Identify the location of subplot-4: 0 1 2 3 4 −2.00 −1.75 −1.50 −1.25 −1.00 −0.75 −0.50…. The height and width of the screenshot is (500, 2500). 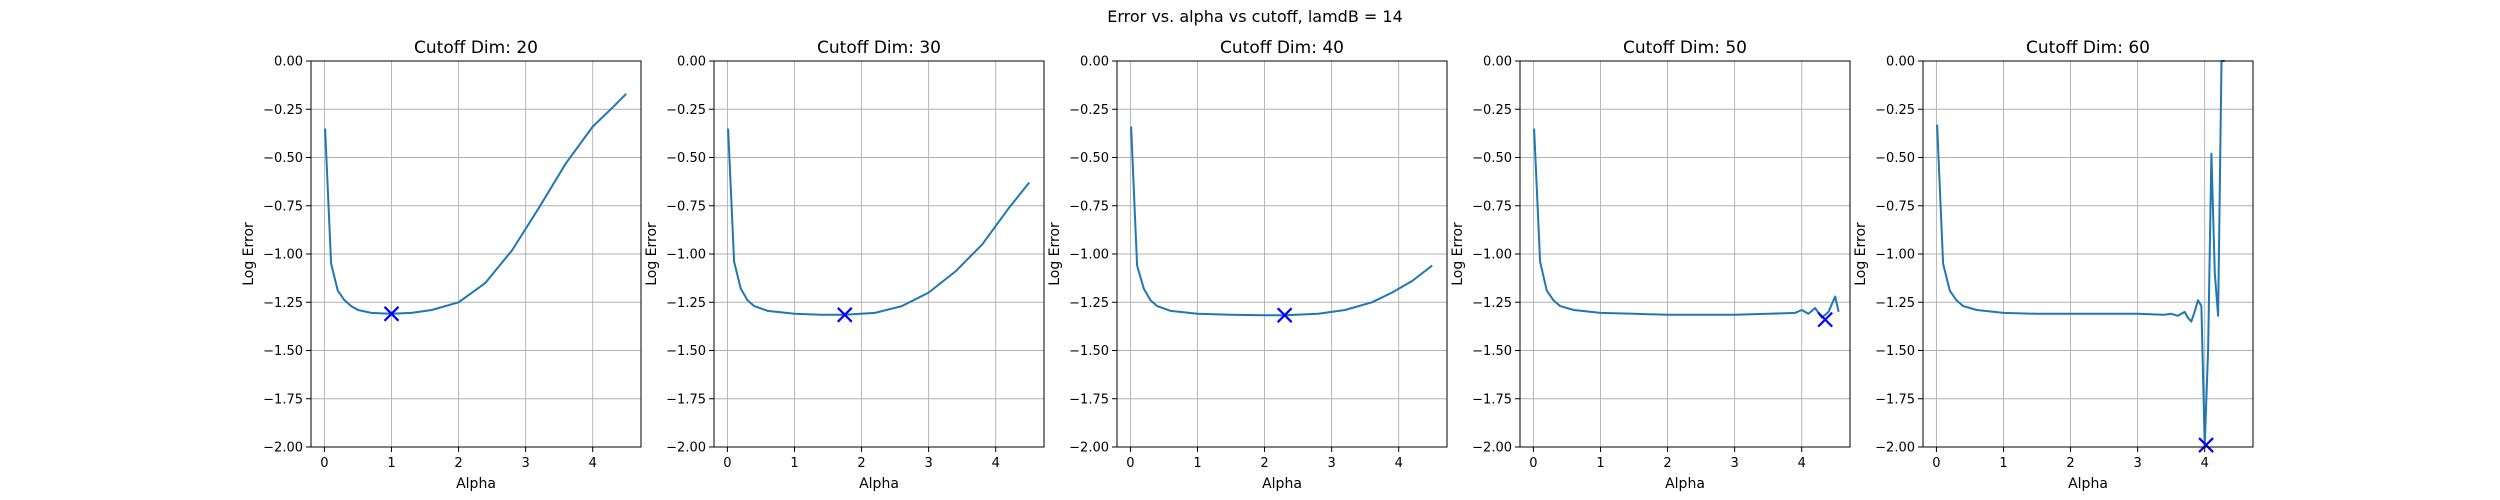
(1650, 265).